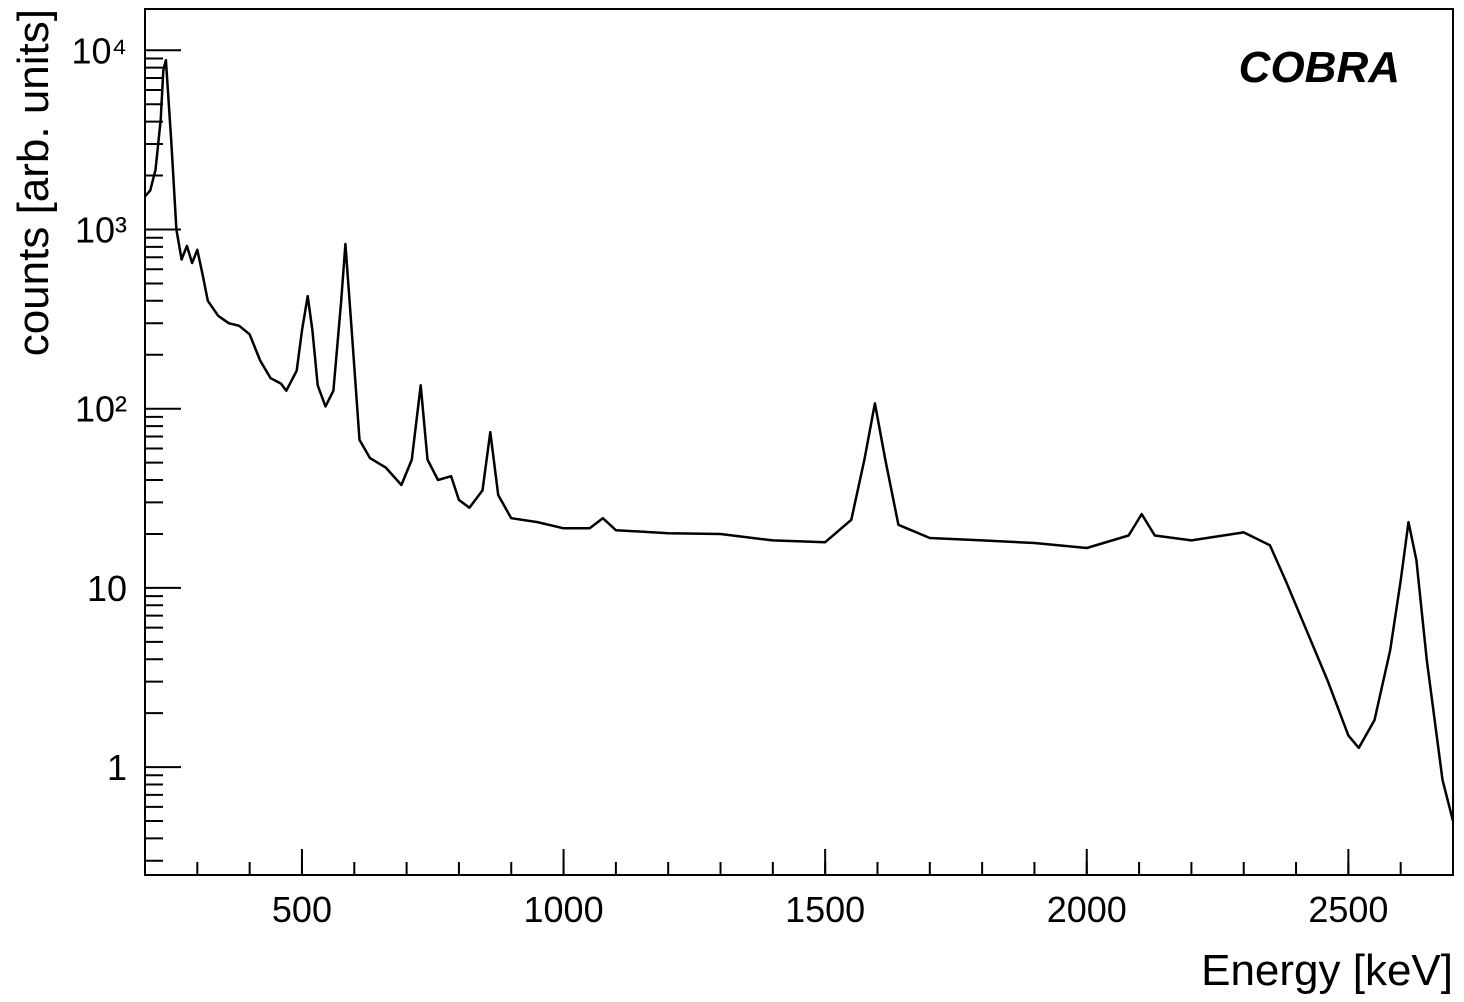 The height and width of the screenshot is (1002, 1464). Describe the element at coordinates (564, 909) in the screenshot. I see `x-tick-label: 1000` at that location.